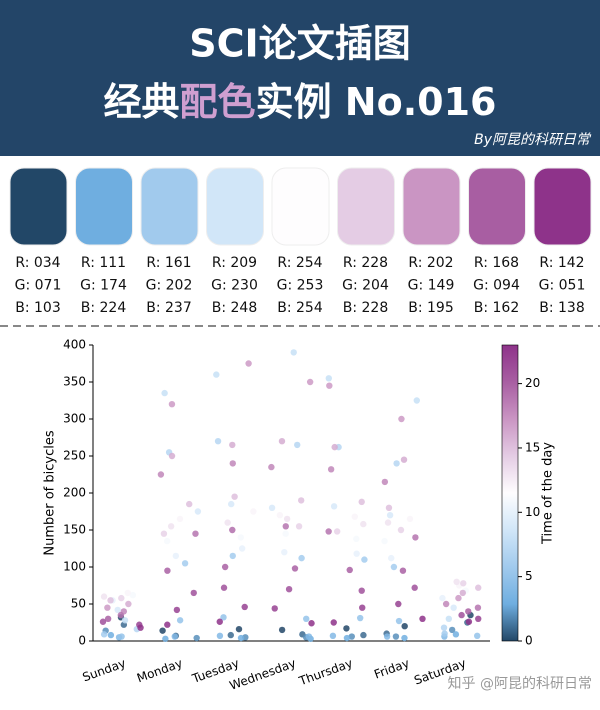  I want to click on rgb-label: G: 071, so click(38, 286).